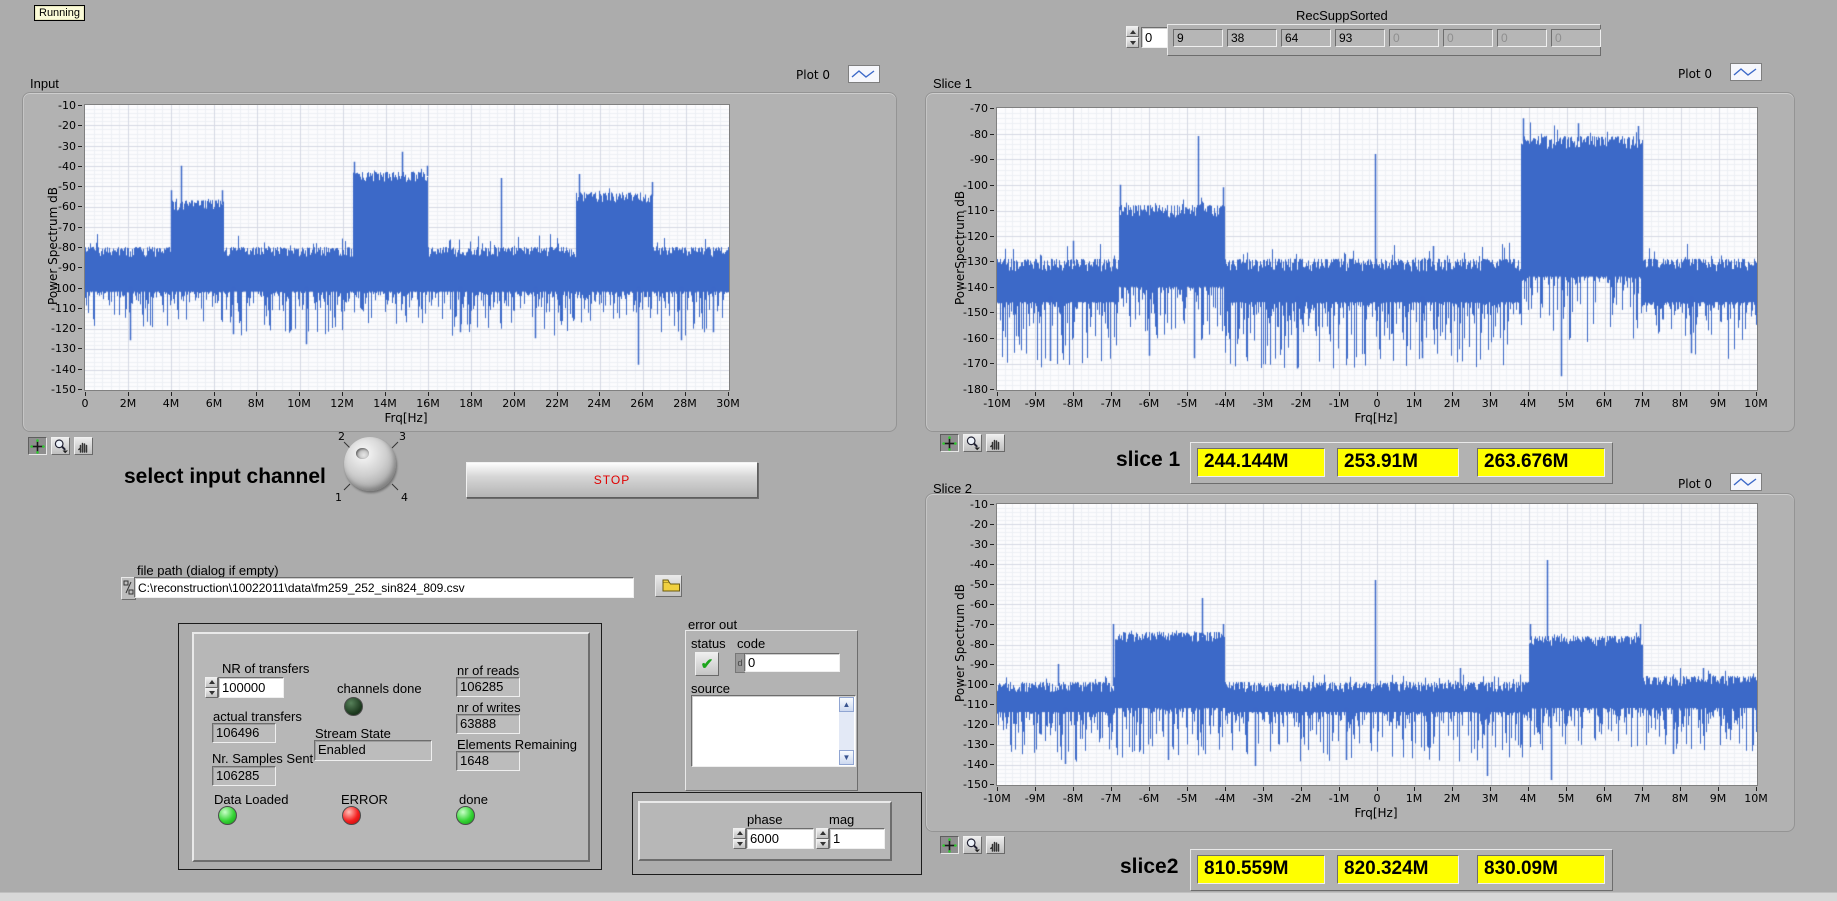 The image size is (1837, 901). I want to click on error-led-label: ERROR, so click(364, 799).